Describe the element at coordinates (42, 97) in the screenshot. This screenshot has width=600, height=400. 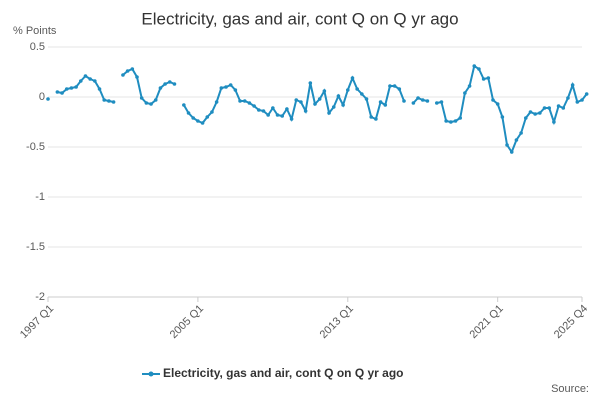
I see `y-tick-label: 0` at that location.